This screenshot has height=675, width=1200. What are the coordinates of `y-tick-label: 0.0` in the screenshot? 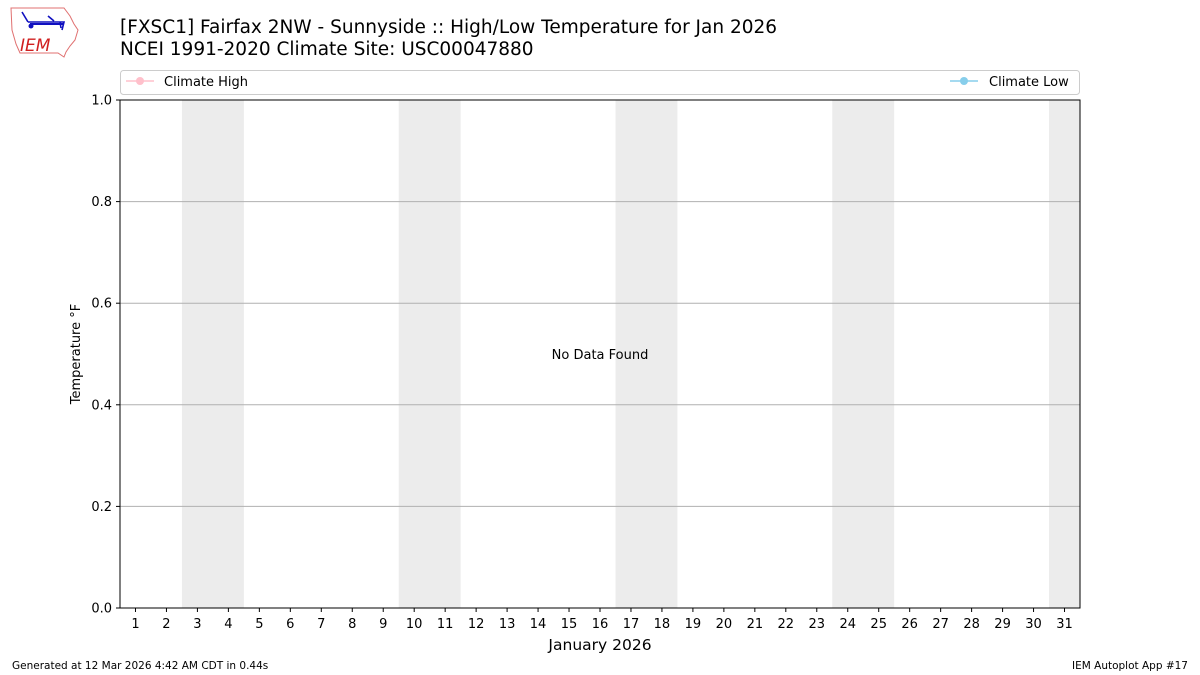 It's located at (101, 609).